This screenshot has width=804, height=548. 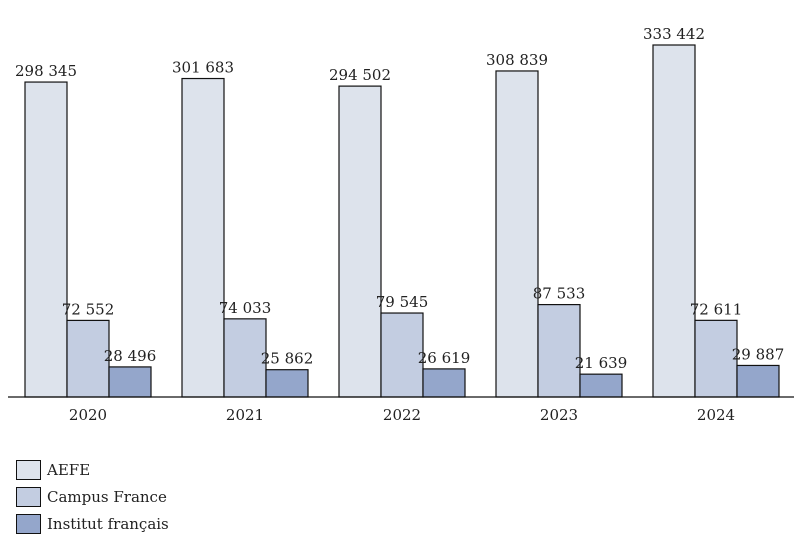 I want to click on data-label-institut-francais-2022: 26 619, so click(x=444, y=358).